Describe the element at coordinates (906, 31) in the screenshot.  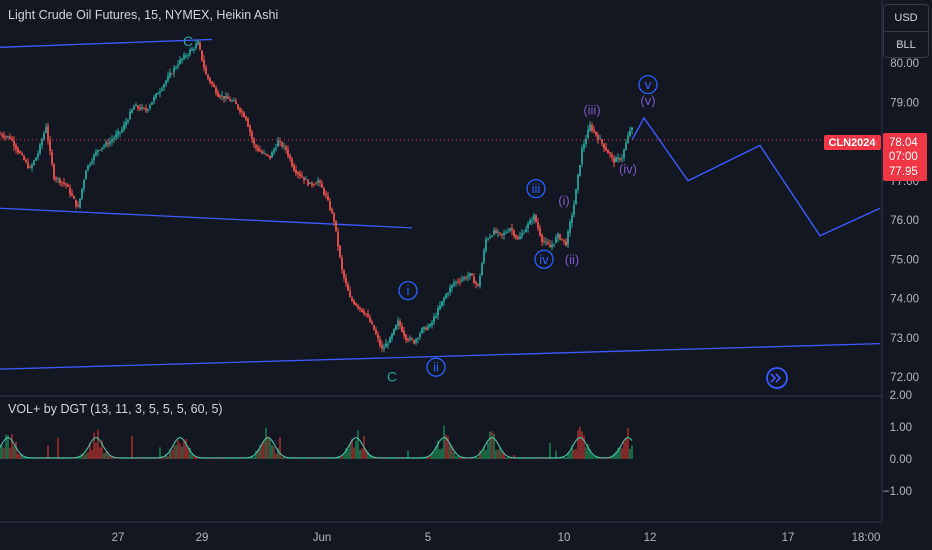
I see `currency-unit-selector: USD BLL` at that location.